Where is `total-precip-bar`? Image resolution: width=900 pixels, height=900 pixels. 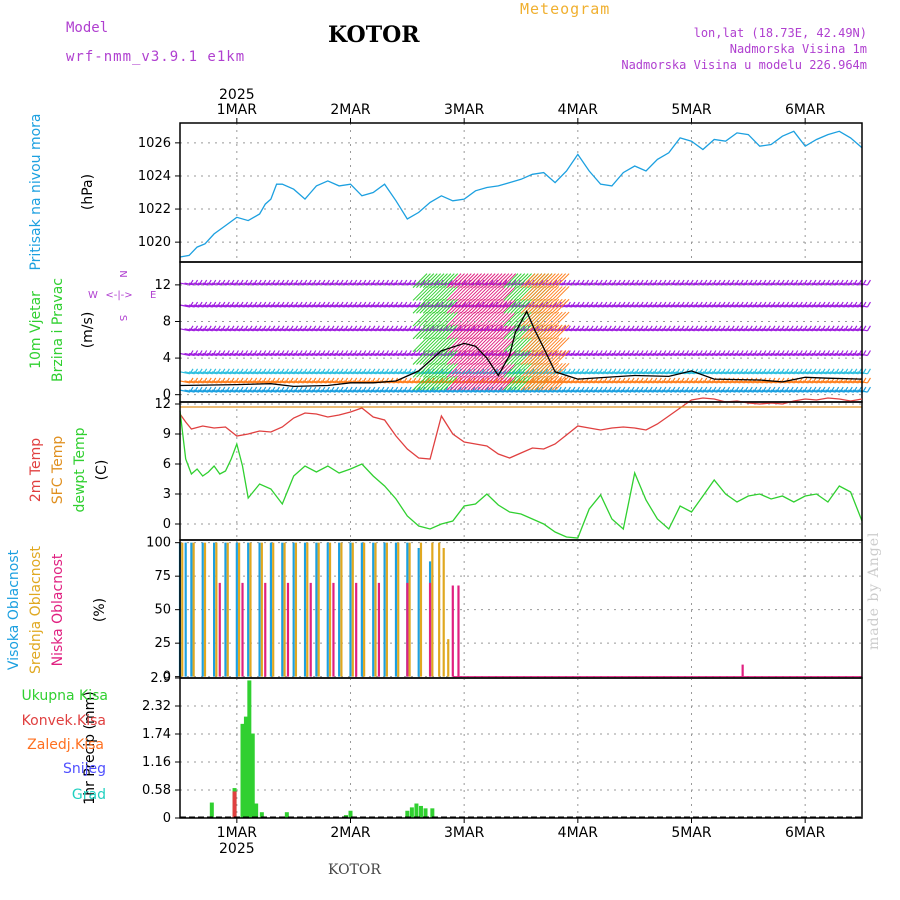
total-precip-bar is located at coordinates (249, 749).